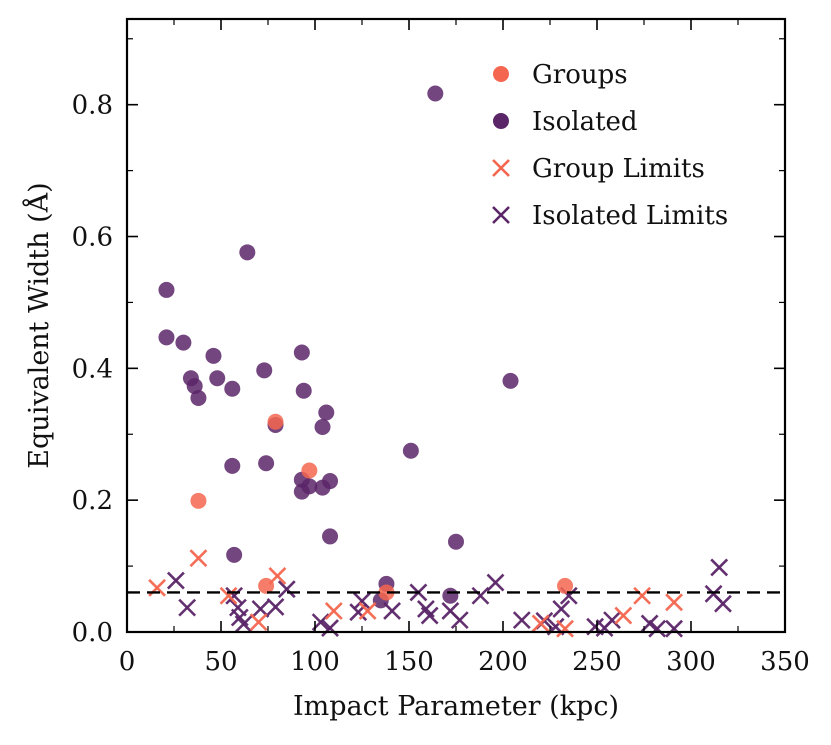 The height and width of the screenshot is (745, 831). What do you see at coordinates (565, 122) in the screenshot?
I see `legend-item-isolated: Isolated` at bounding box center [565, 122].